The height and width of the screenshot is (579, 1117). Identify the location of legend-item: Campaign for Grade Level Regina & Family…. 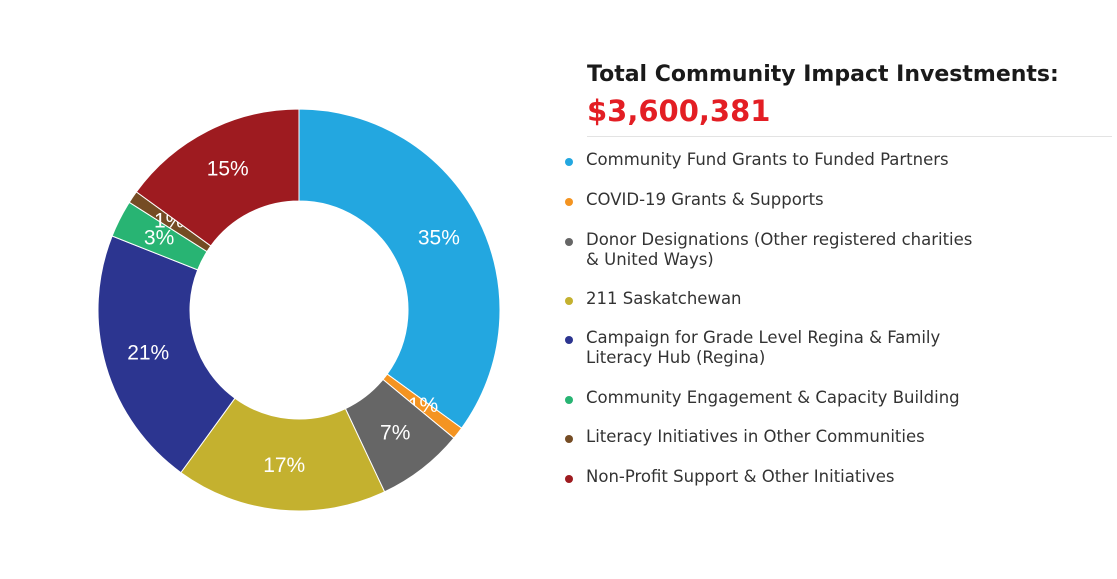
(775, 348).